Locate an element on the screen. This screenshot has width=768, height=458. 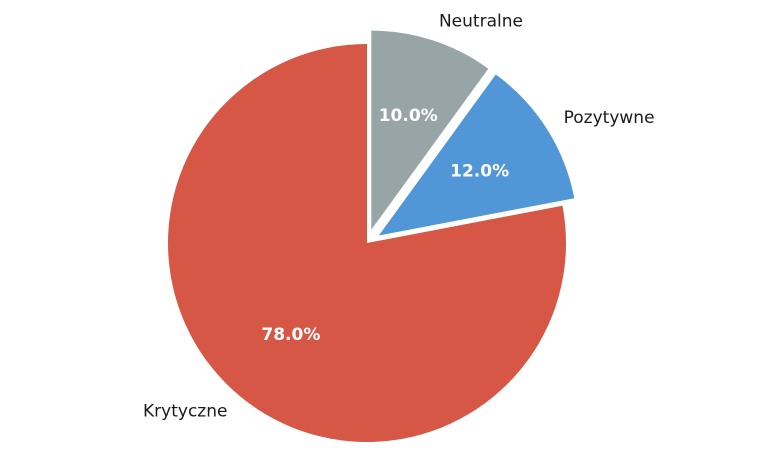
pie-pct-label-neutralne: 10.0% is located at coordinates (408, 116).